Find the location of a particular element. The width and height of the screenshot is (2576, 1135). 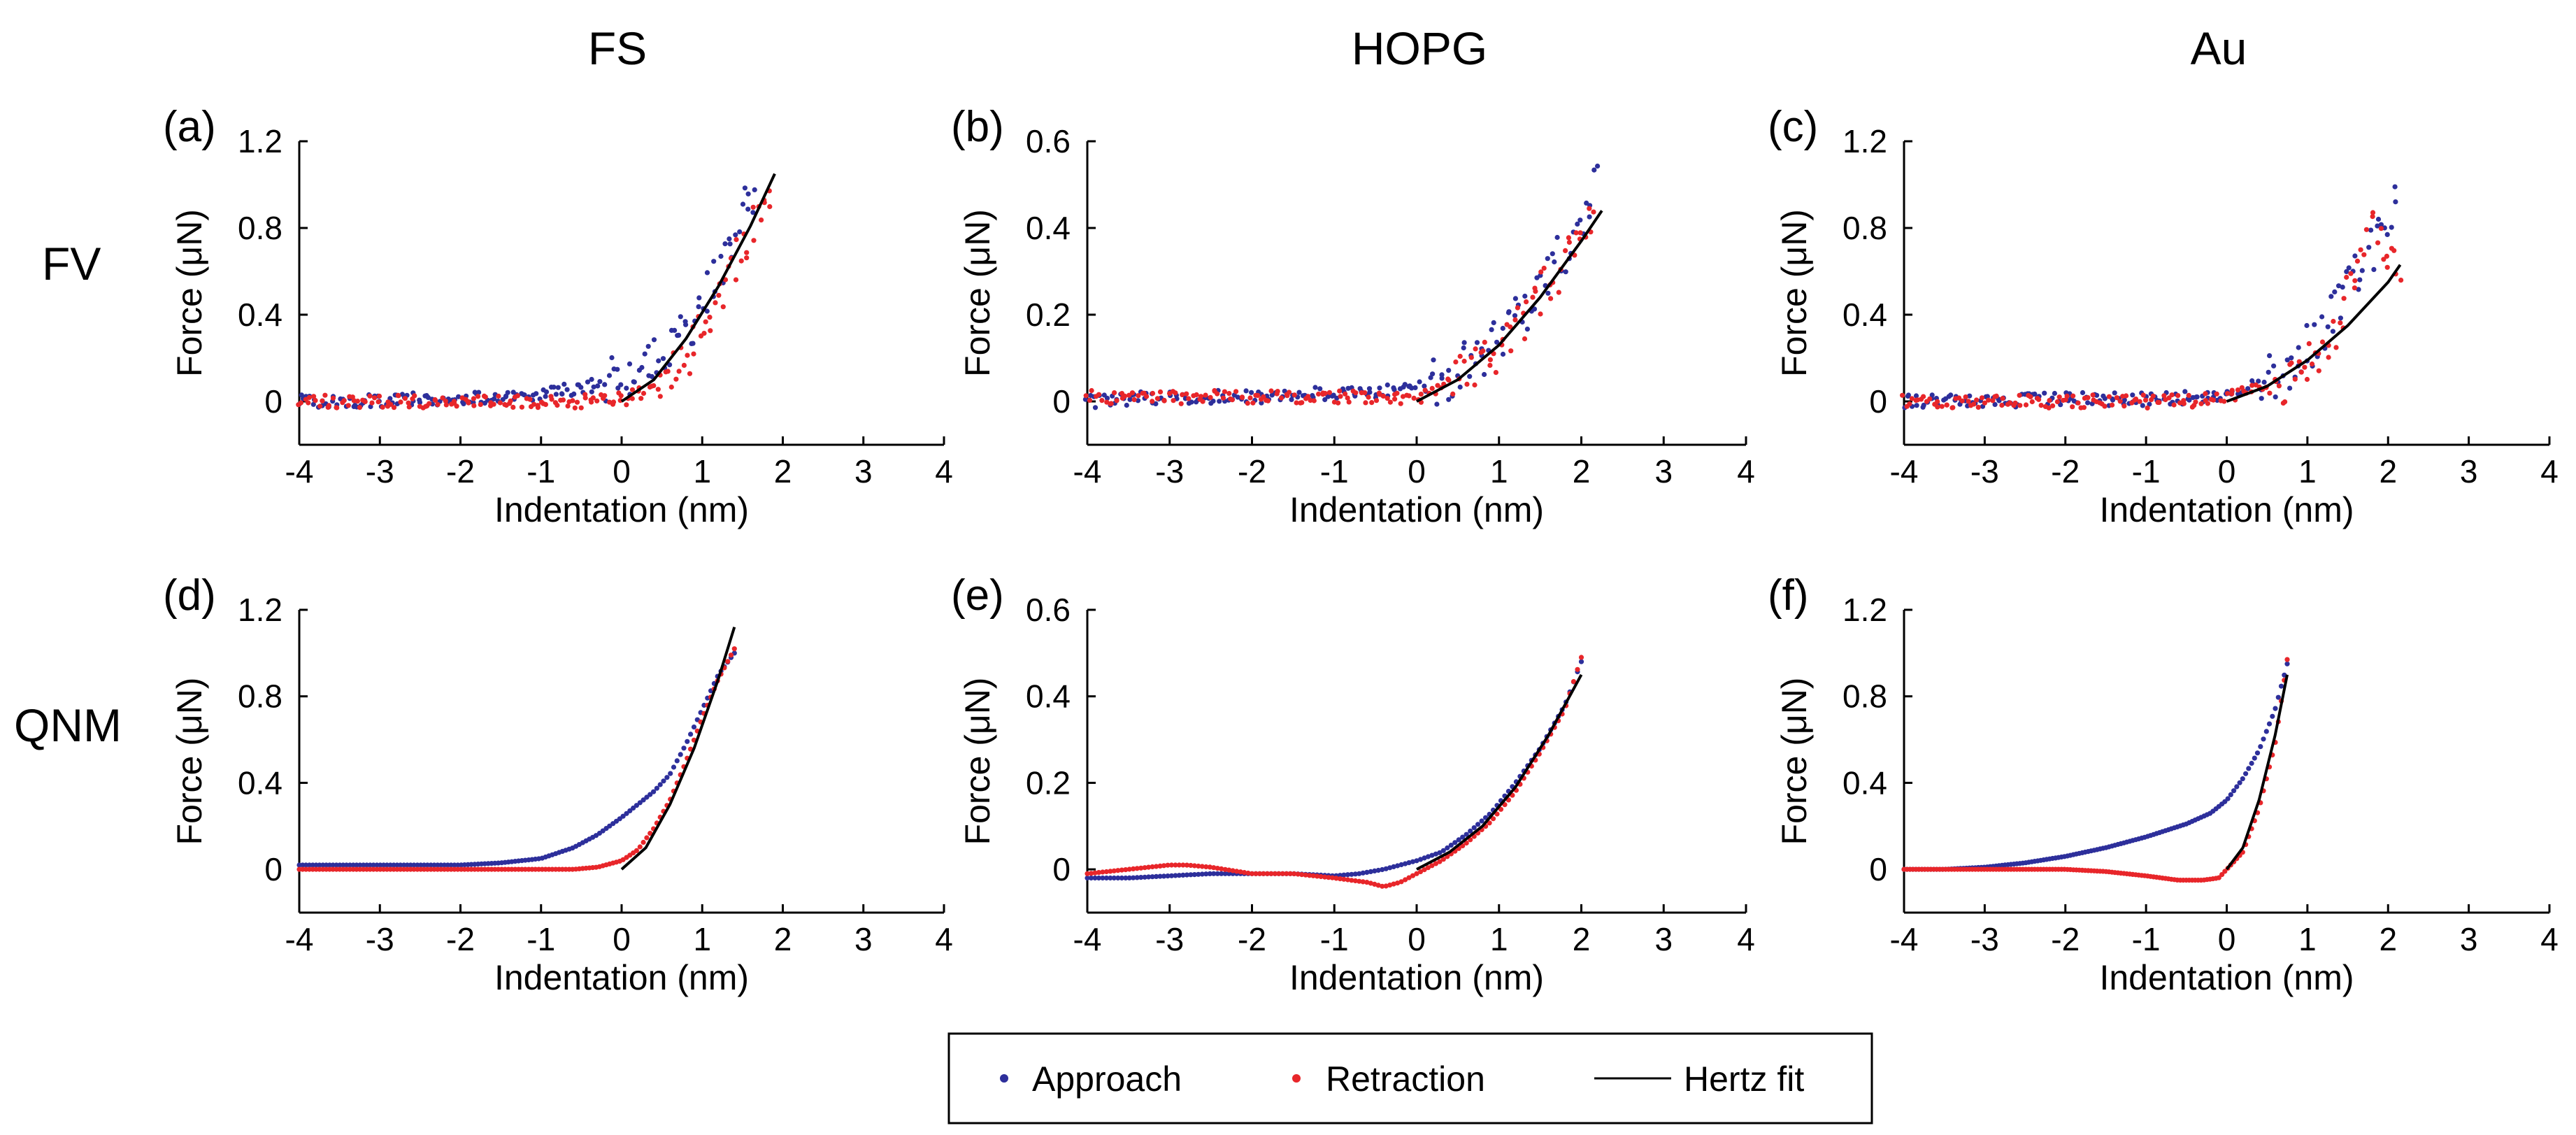

x-tick-label: 3 is located at coordinates (863, 471).